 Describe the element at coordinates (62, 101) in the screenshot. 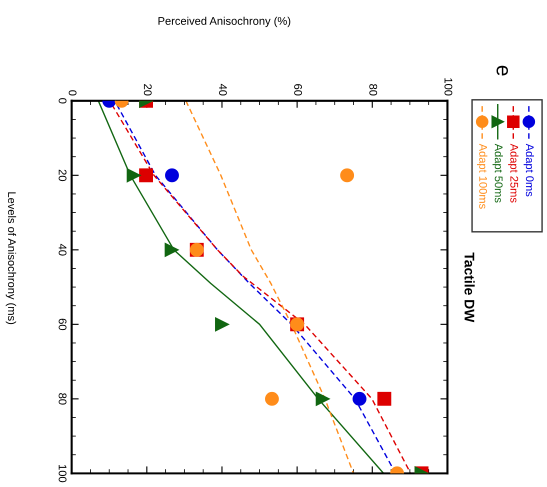

I see `y-tick-label: 0` at that location.